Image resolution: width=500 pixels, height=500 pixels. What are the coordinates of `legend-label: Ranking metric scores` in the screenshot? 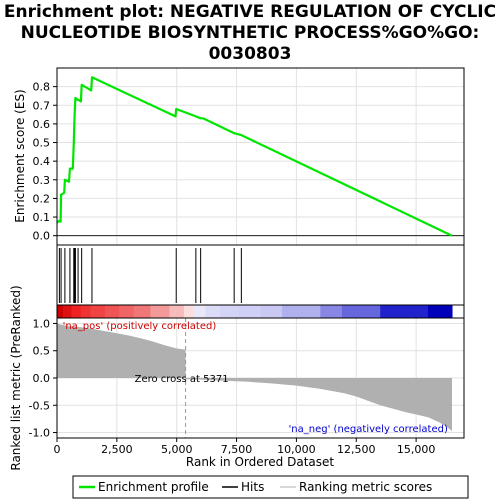 It's located at (365, 487).